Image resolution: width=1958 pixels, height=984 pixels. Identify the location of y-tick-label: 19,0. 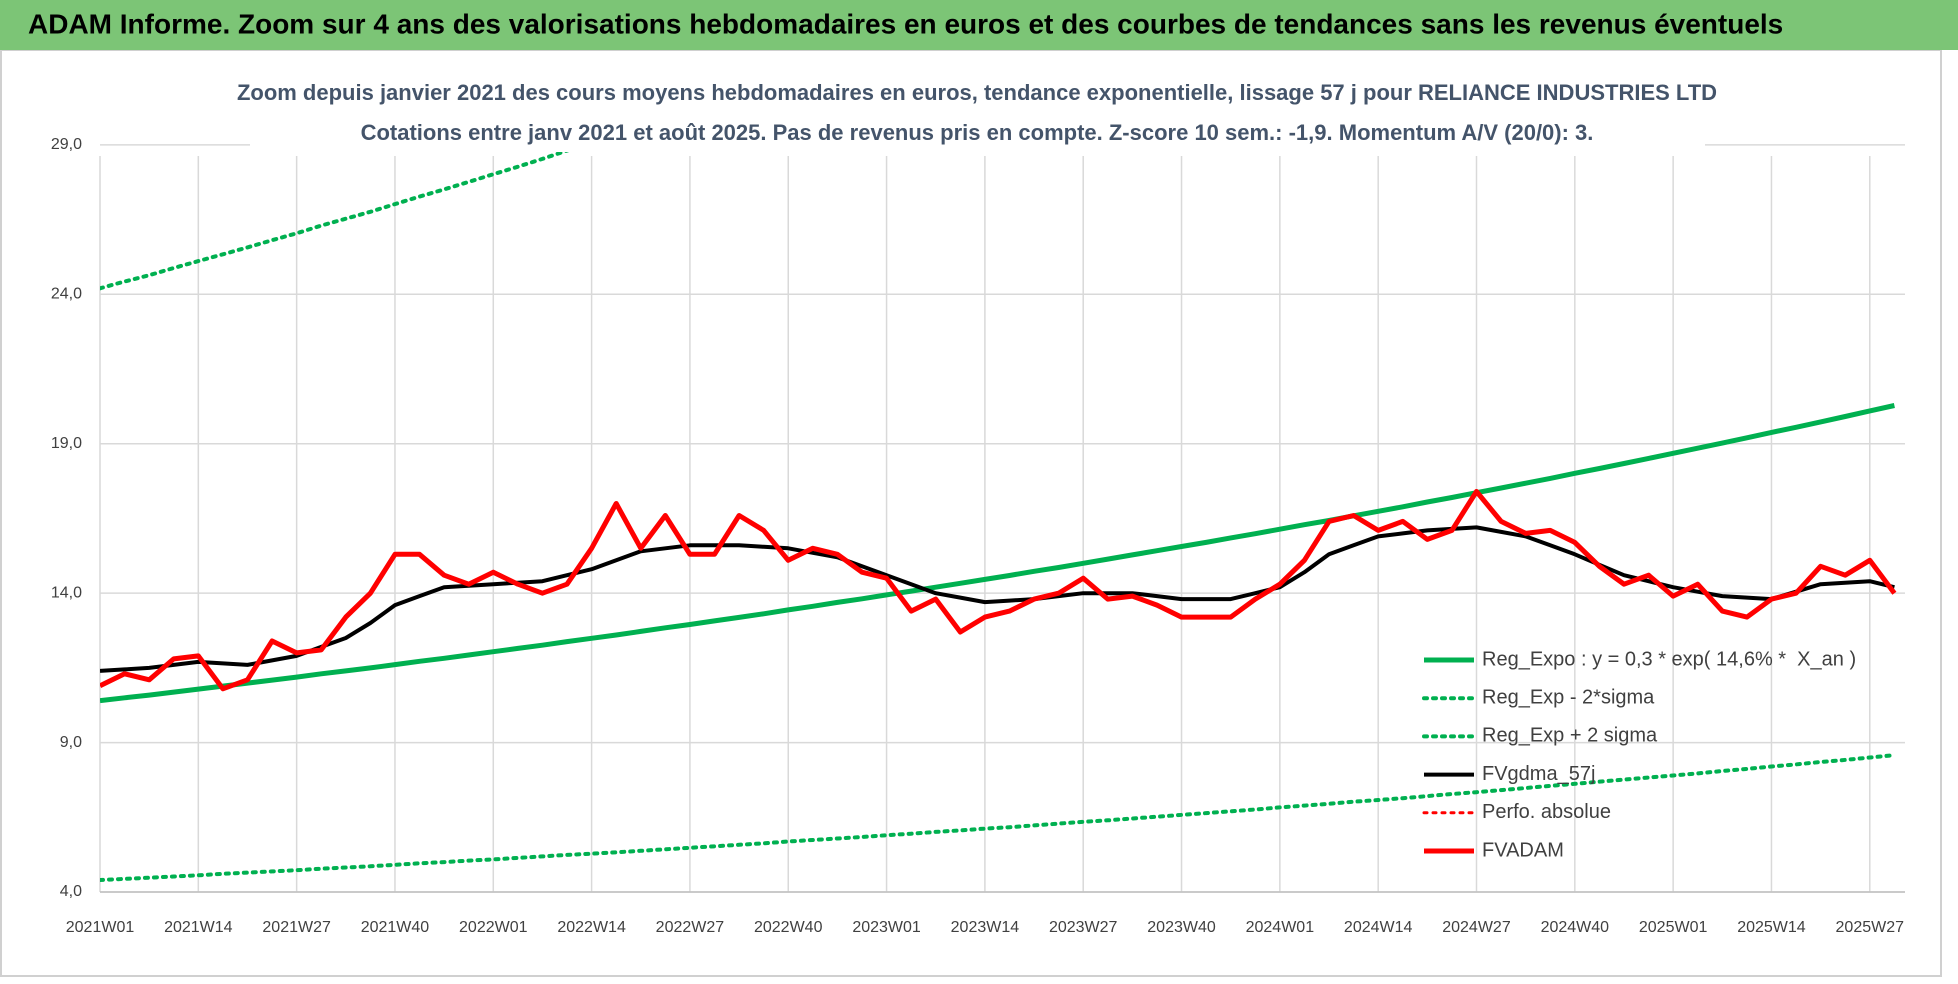
(66, 443).